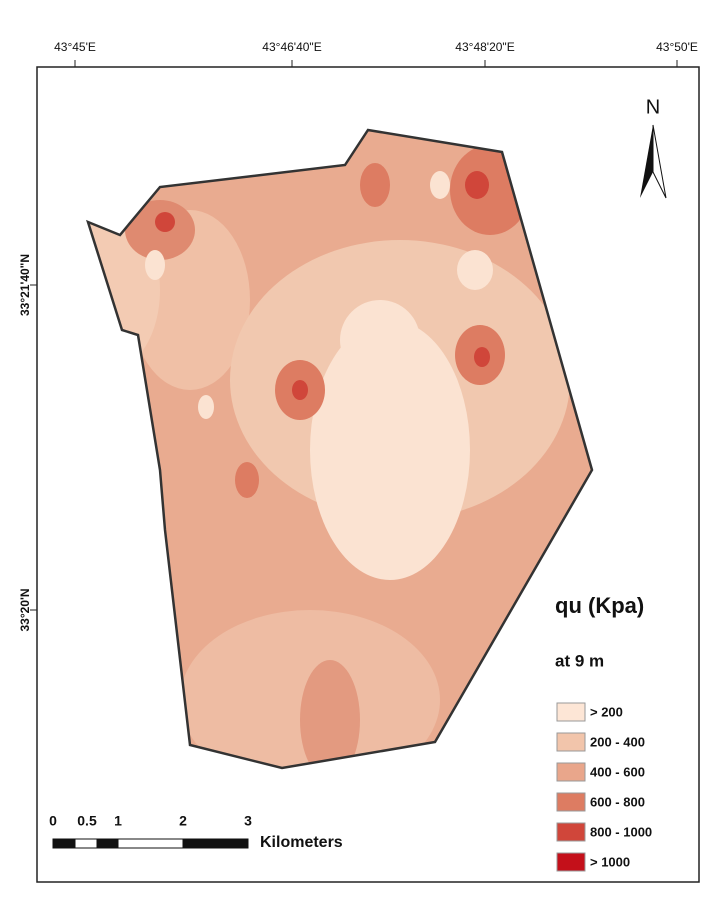 The image size is (728, 903). I want to click on legend-label: 400 - 600, so click(617, 771).